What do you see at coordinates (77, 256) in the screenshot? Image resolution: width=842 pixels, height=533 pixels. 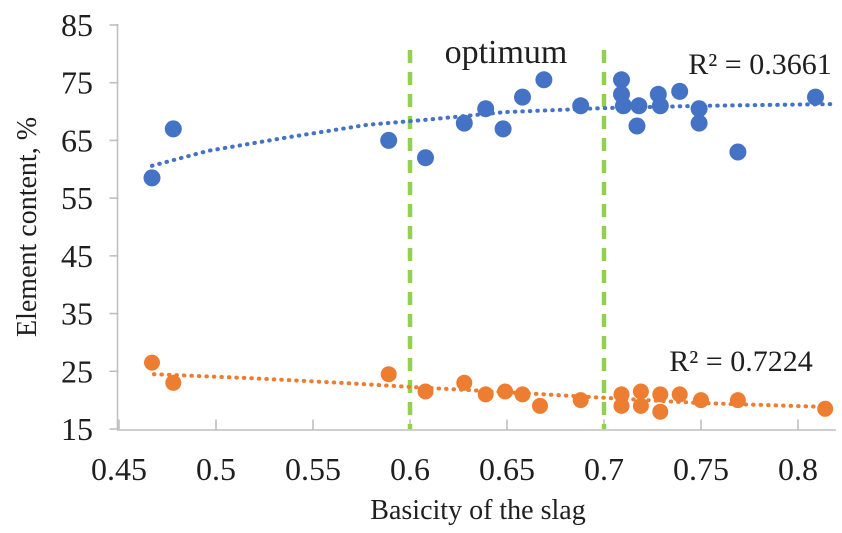 I see `y-tick-label: 45` at bounding box center [77, 256].